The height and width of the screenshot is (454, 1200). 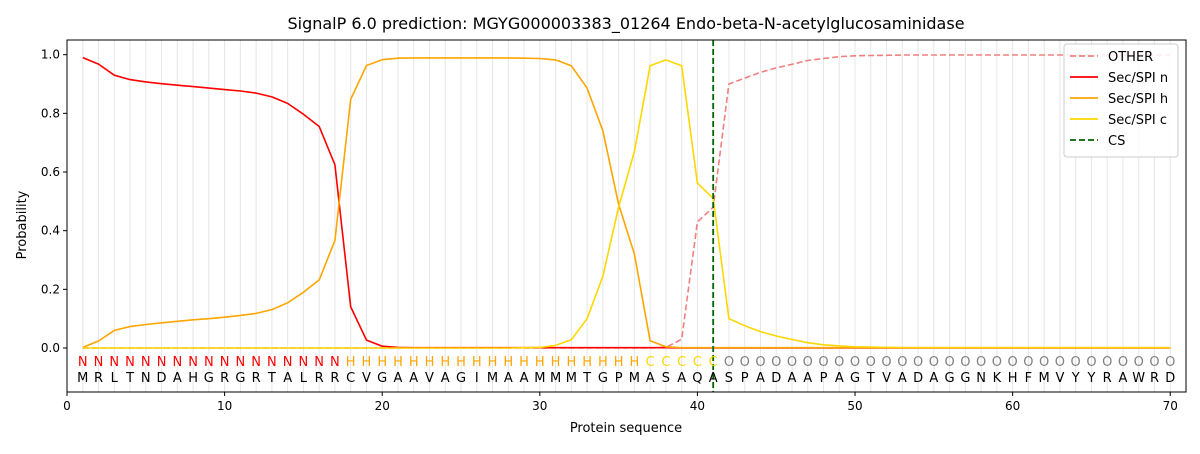 What do you see at coordinates (146, 378) in the screenshot?
I see `residue-label: N` at bounding box center [146, 378].